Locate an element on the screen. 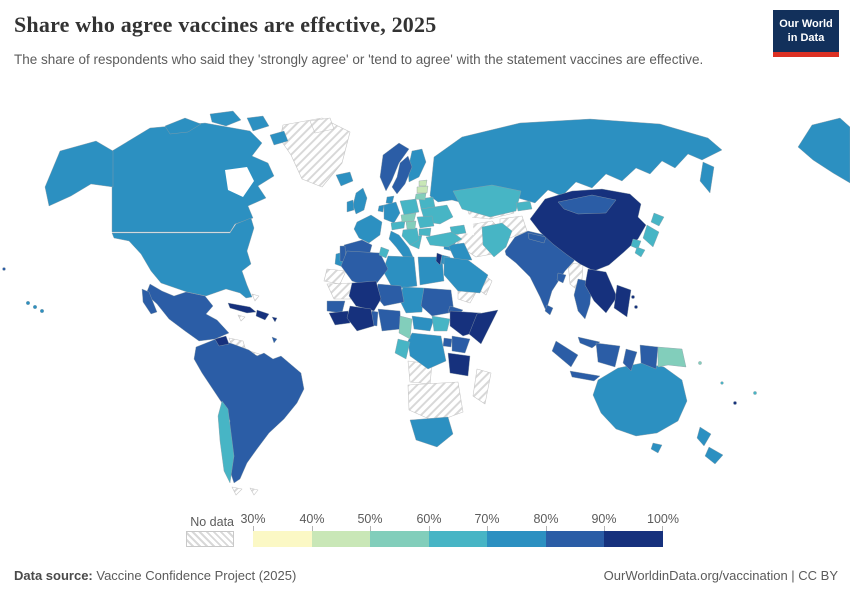 This screenshot has width=850, height=600. country-svalbard is located at coordinates (322, 125).